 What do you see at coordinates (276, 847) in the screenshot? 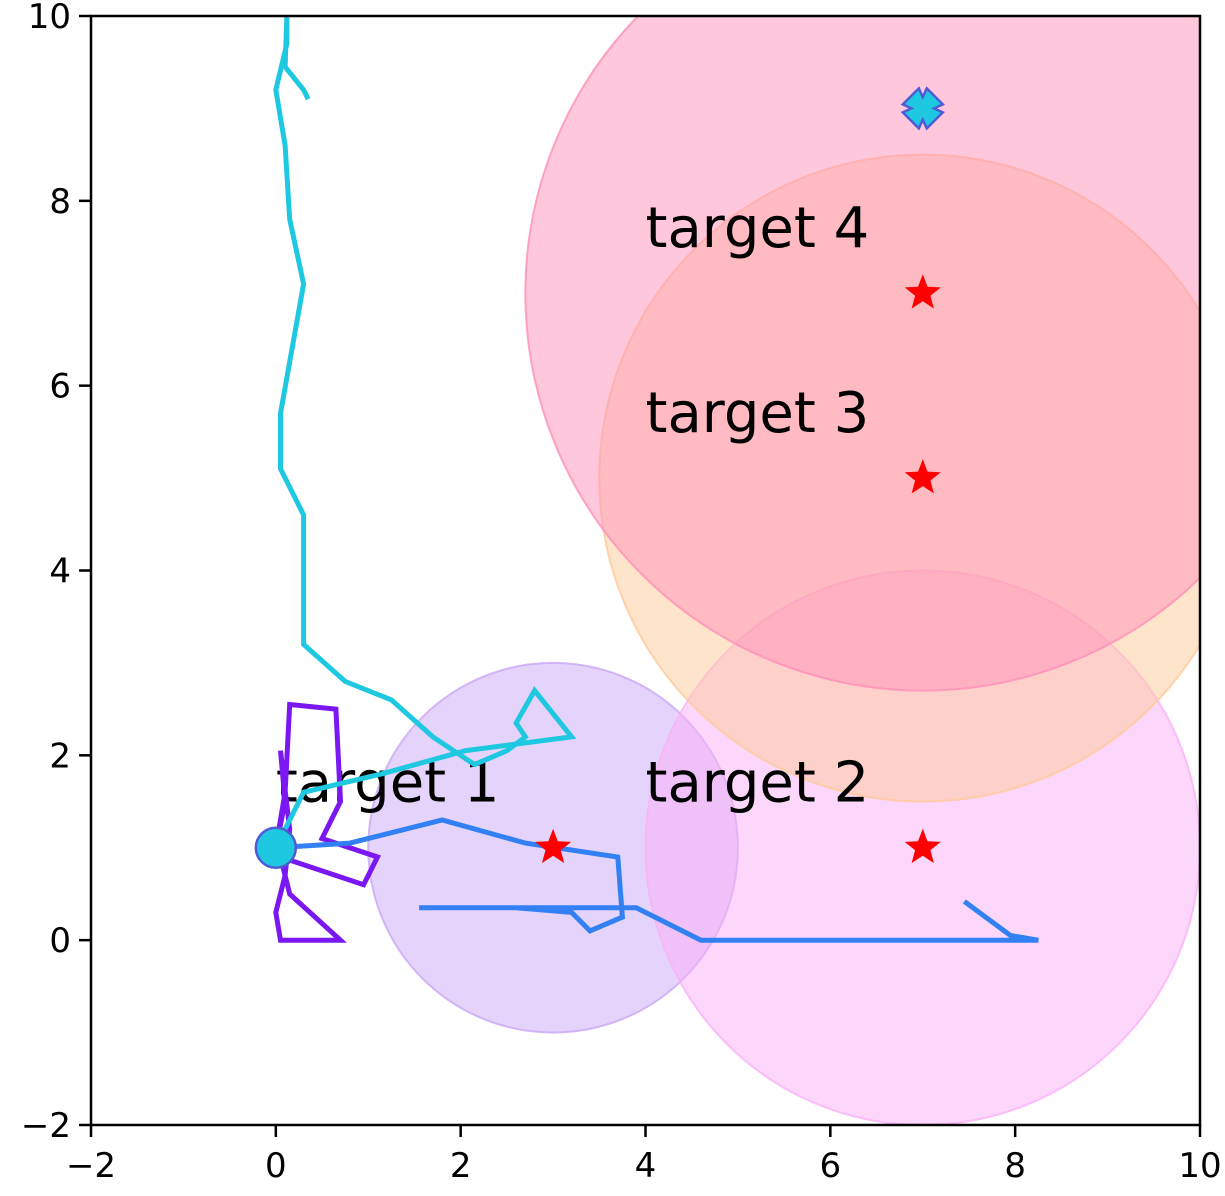
I see `start-point` at bounding box center [276, 847].